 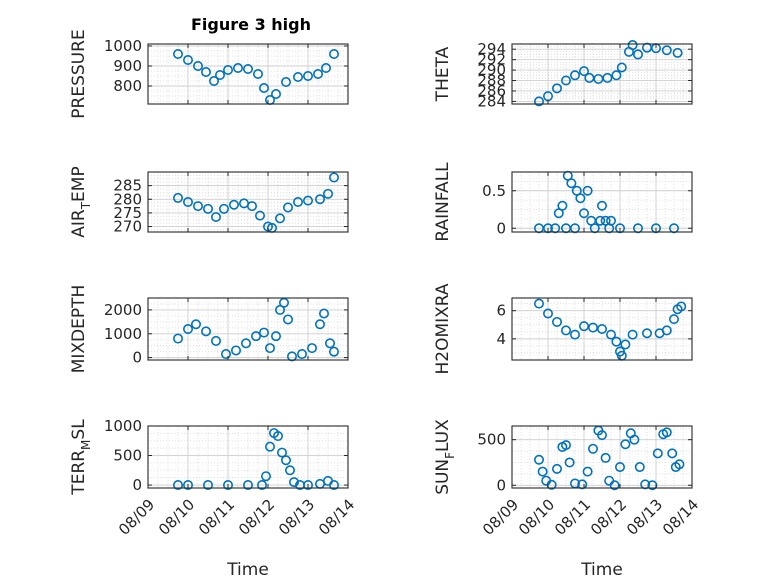 I want to click on y-tick-label: 284, so click(x=491, y=101).